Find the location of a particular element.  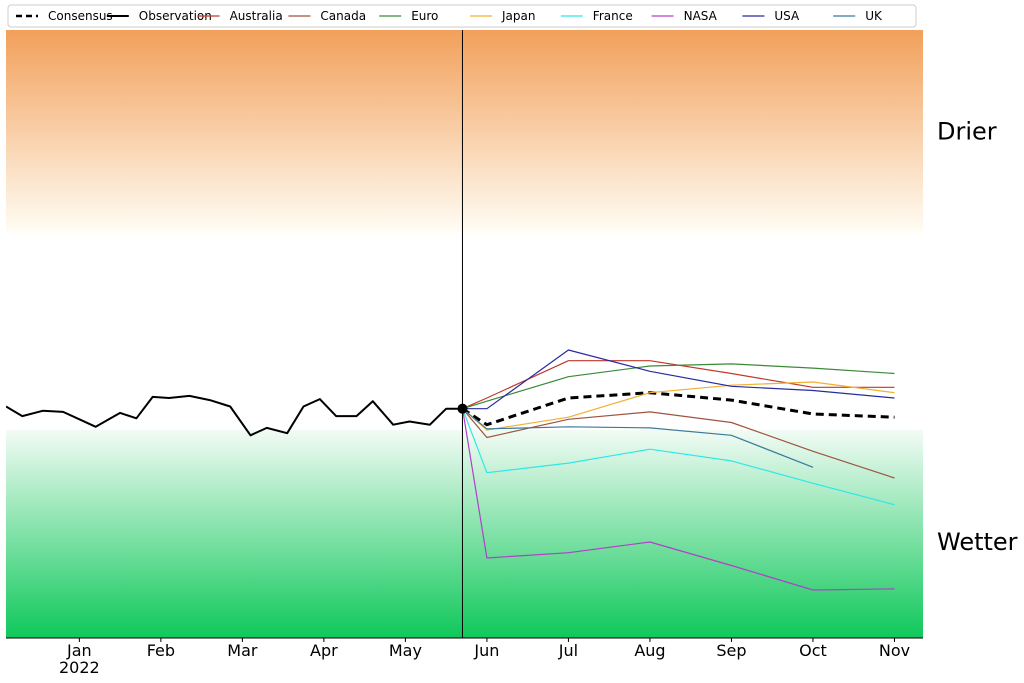

x-tick-label-jul: Jul is located at coordinates (568, 650).